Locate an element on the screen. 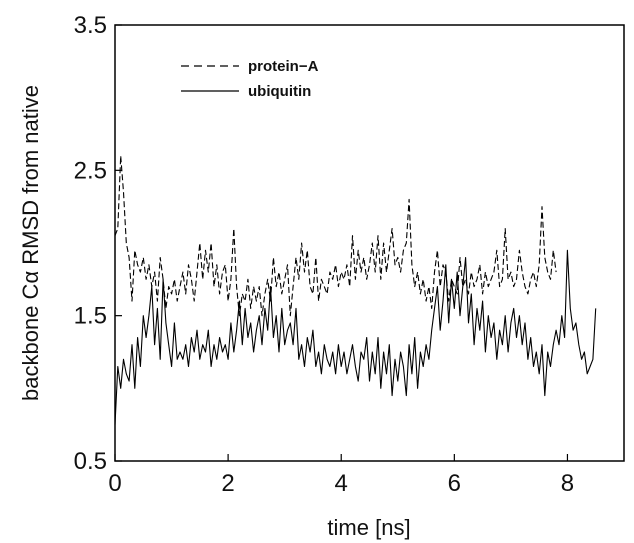 This screenshot has width=634, height=543. y-tick-label-0: 0.5 is located at coordinates (90, 461).